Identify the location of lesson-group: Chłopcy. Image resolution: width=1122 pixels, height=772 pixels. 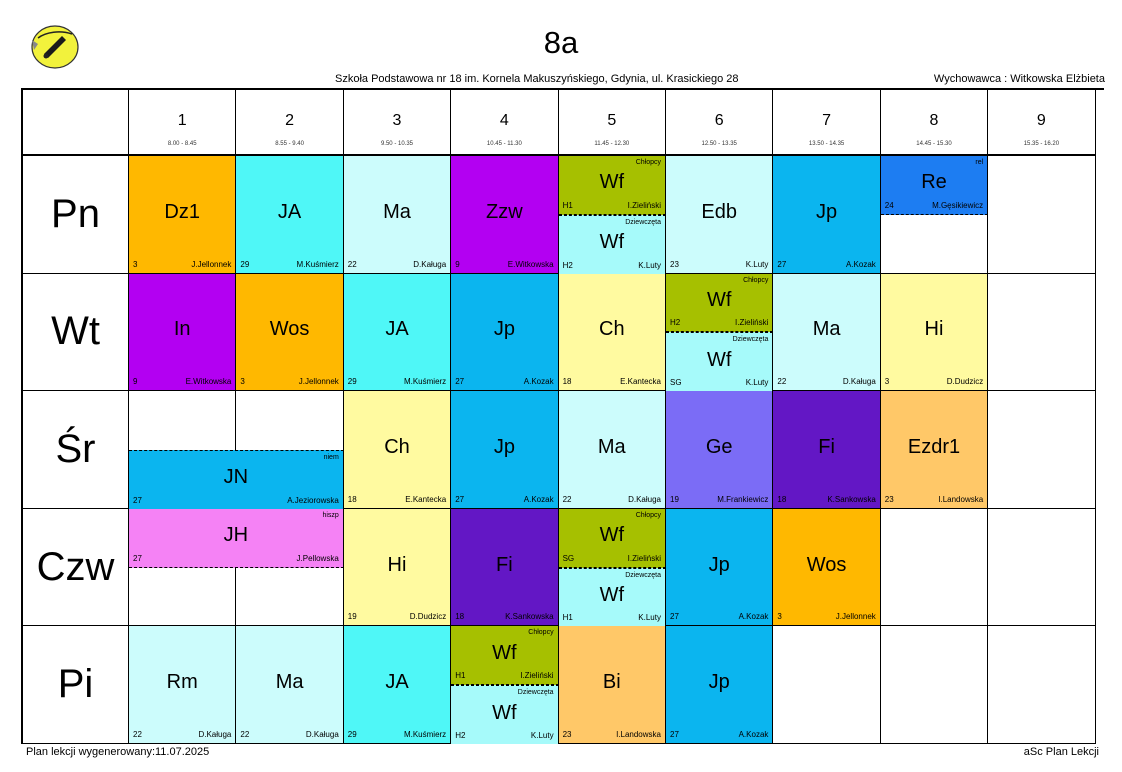
(756, 280).